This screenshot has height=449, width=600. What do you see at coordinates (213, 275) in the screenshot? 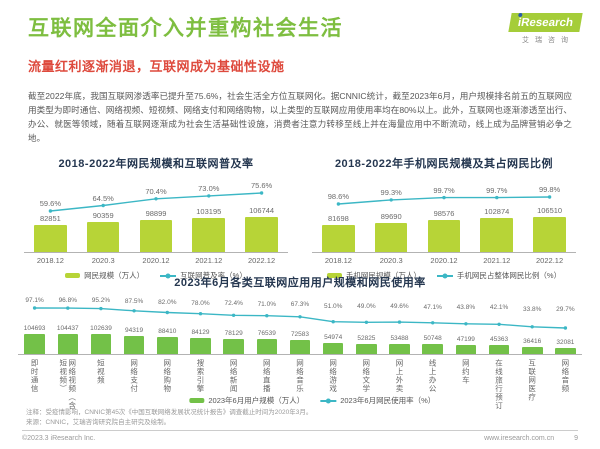
I see `legend-label: 互联网普及率（%）` at bounding box center [213, 275].